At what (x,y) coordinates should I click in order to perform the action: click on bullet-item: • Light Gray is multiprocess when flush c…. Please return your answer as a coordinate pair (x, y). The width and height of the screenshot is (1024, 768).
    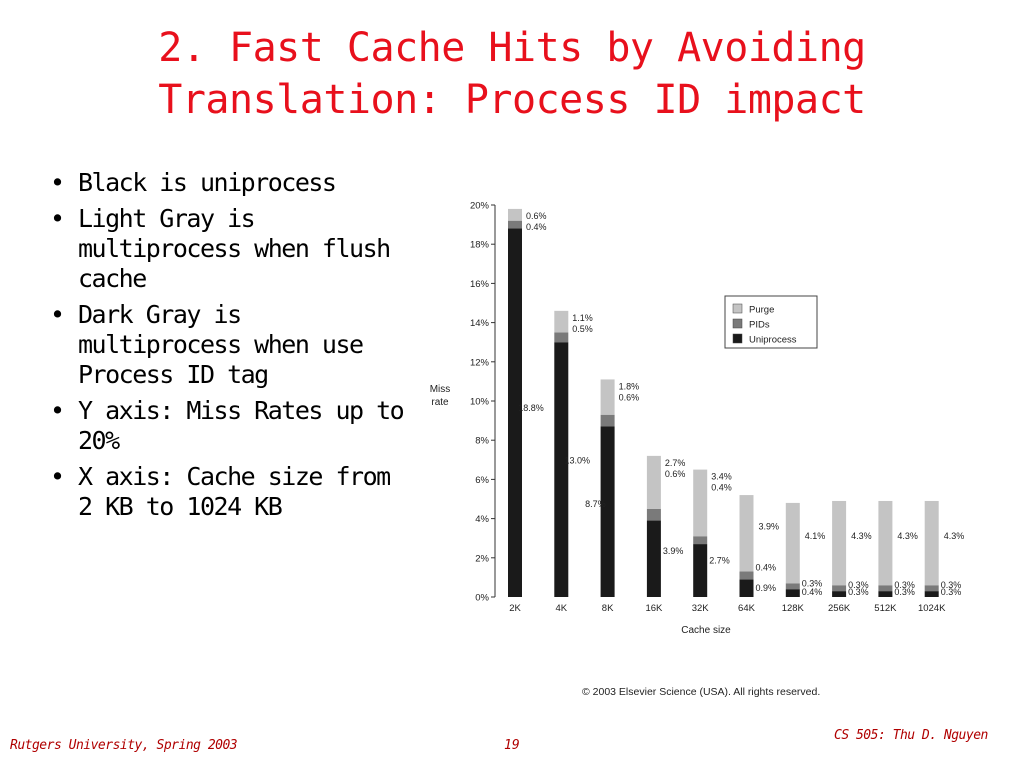
    Looking at the image, I should click on (226, 249).